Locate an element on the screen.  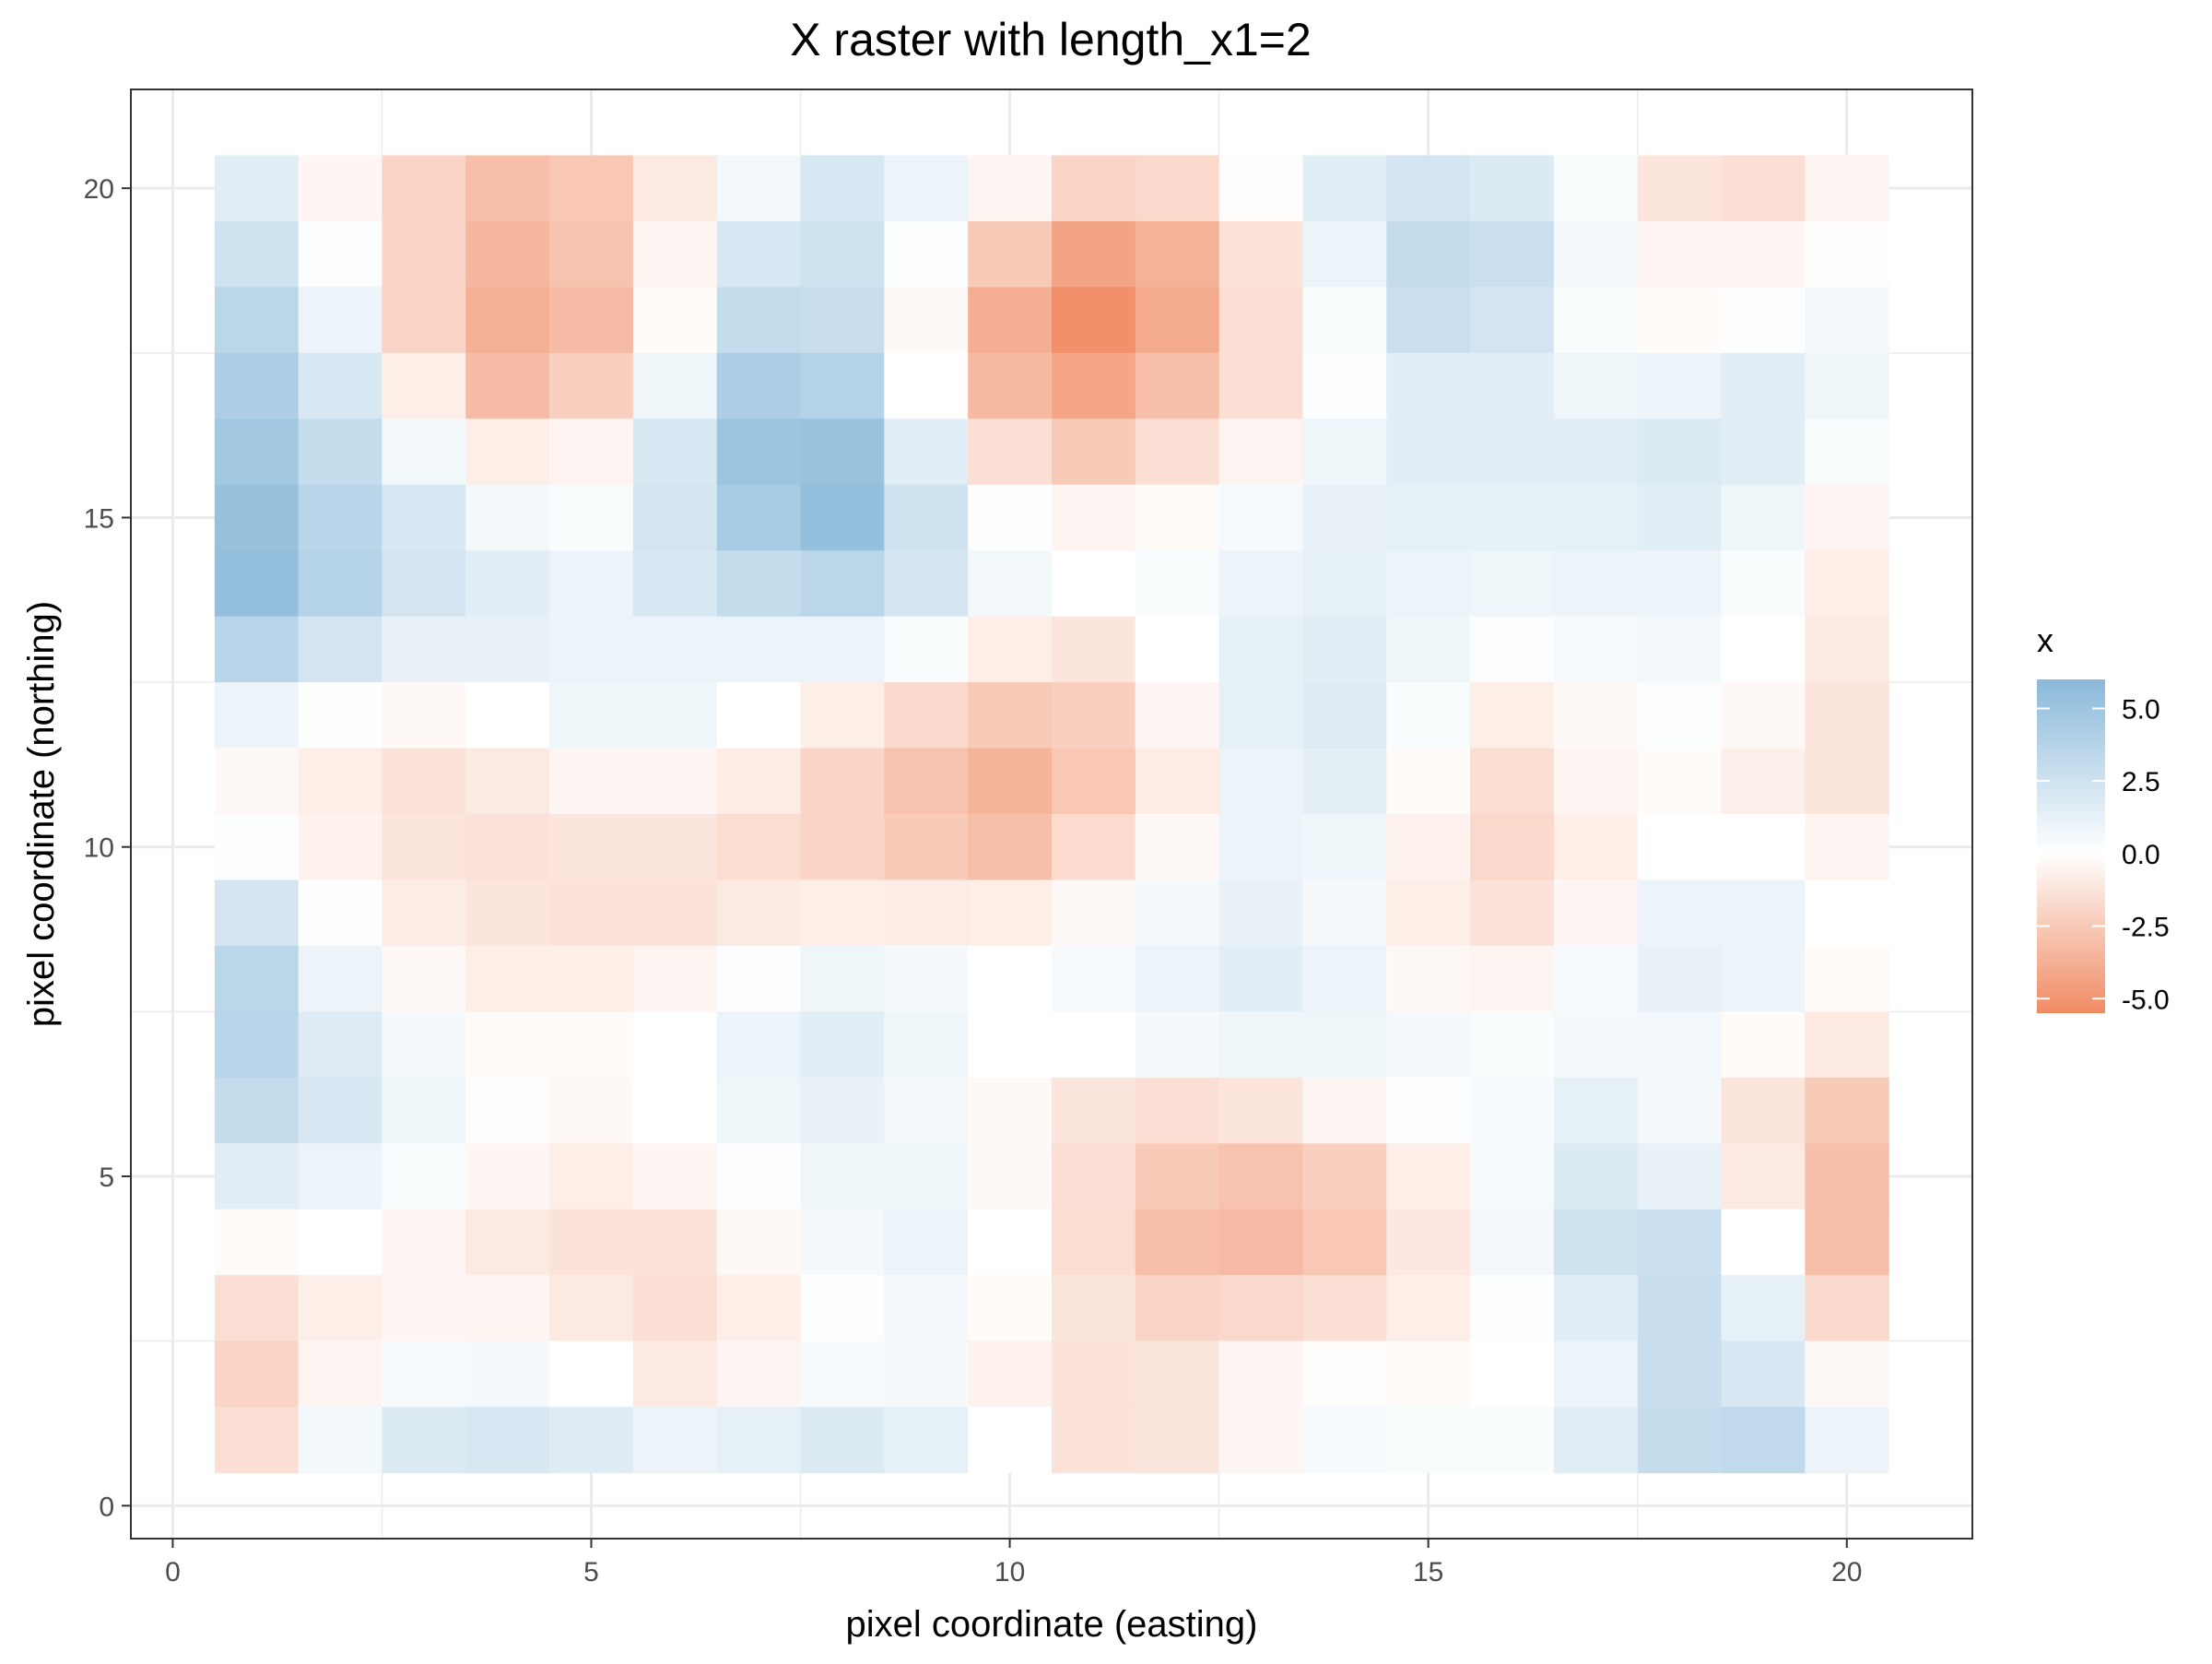
y-axis: 0 5 10 15 20 is located at coordinates (107, 848).